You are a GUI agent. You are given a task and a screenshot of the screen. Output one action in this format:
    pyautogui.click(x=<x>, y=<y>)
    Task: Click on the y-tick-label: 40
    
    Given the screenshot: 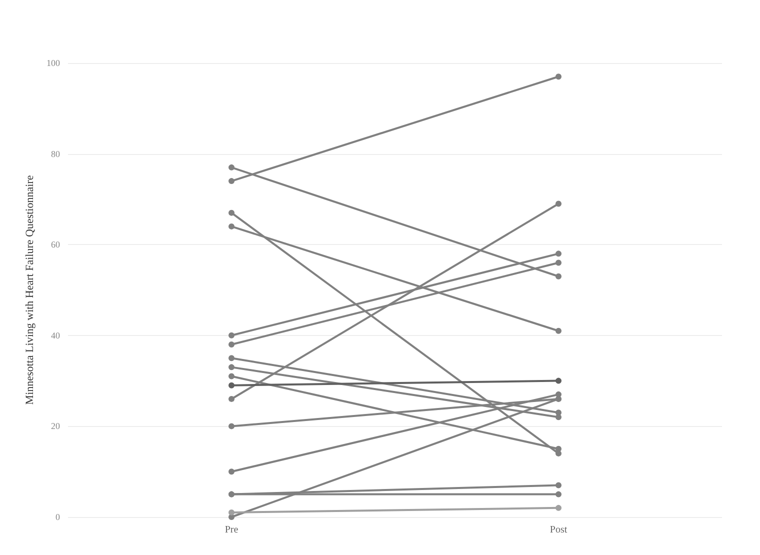 What is the action you would take?
    pyautogui.click(x=55, y=335)
    